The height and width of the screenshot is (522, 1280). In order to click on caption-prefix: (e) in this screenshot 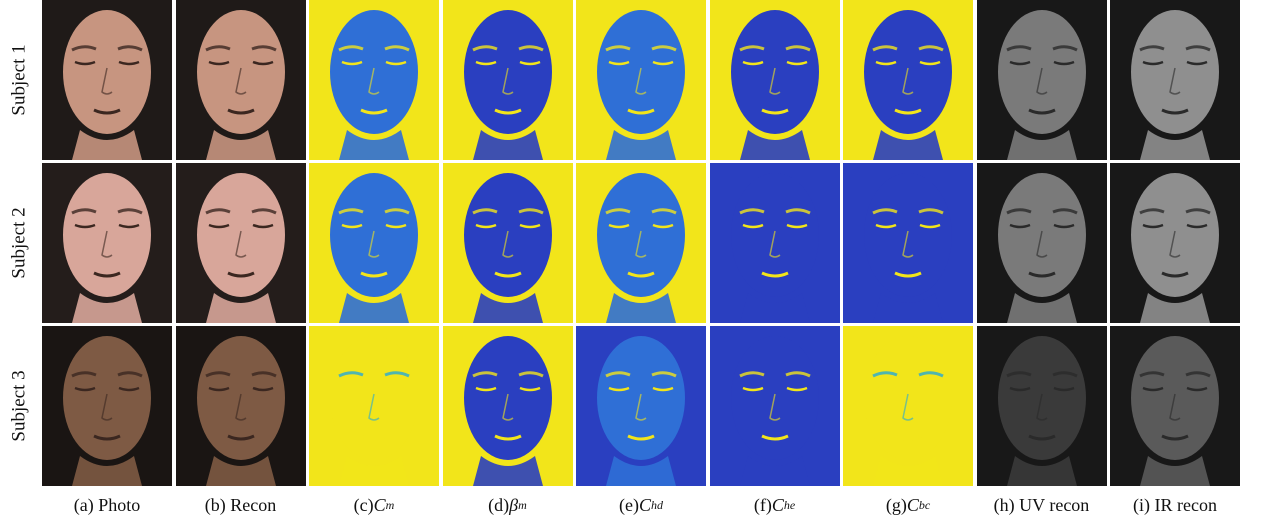, I will do `click(629, 504)`.